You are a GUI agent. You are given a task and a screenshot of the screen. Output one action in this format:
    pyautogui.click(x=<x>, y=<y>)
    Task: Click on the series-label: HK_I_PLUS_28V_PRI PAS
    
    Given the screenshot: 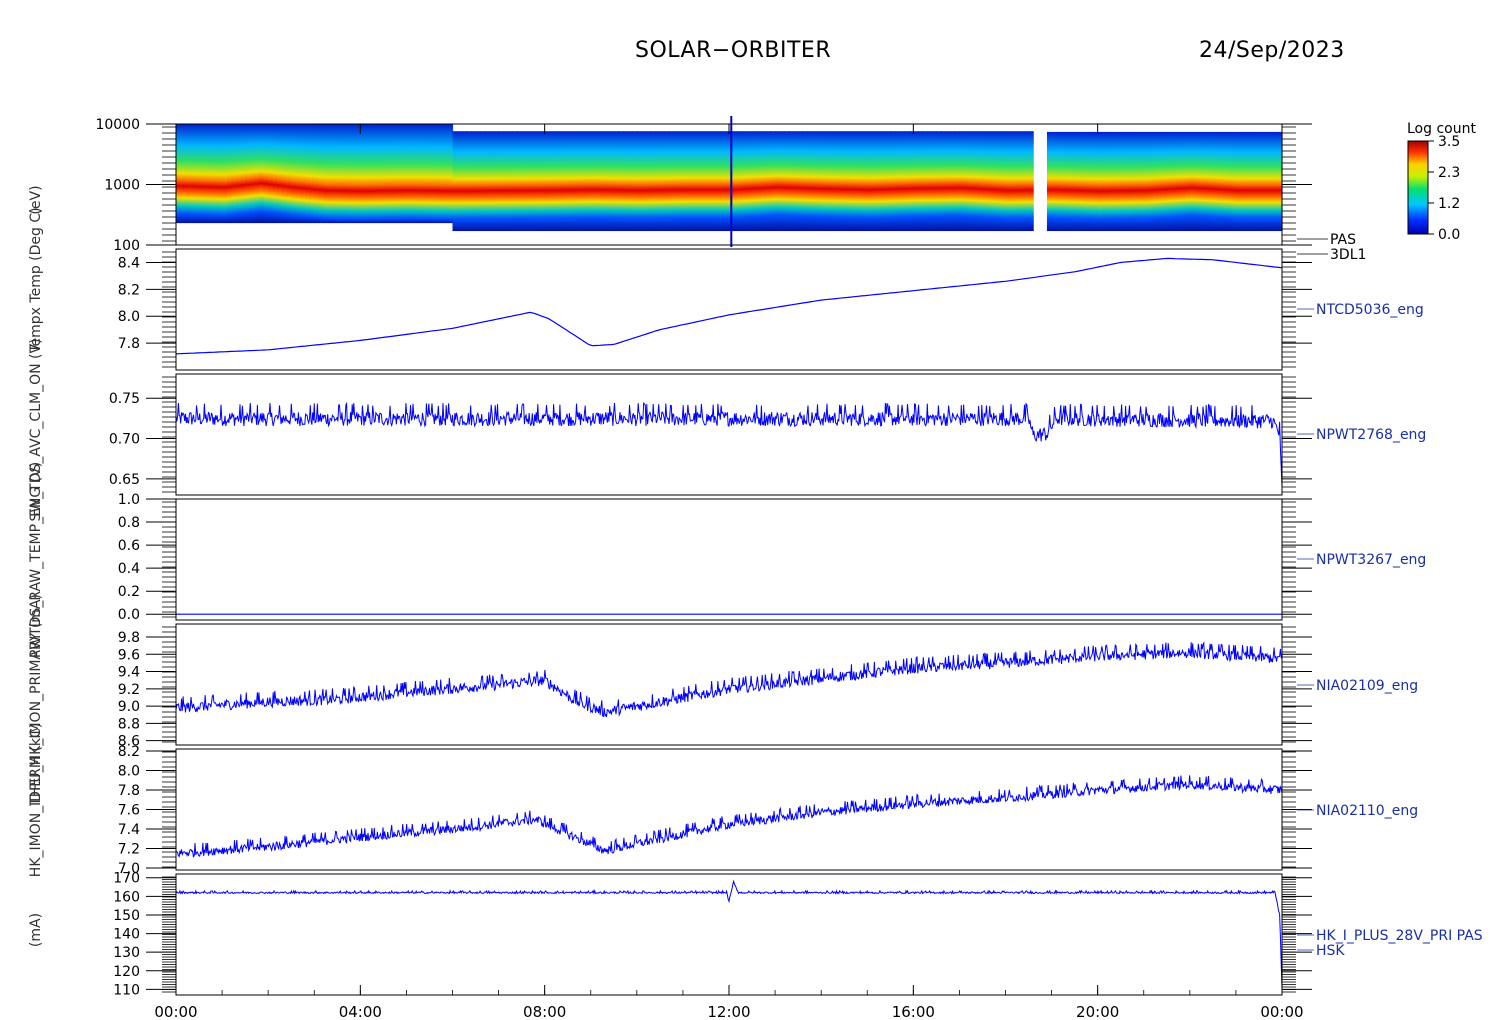 What is the action you would take?
    pyautogui.click(x=1399, y=936)
    